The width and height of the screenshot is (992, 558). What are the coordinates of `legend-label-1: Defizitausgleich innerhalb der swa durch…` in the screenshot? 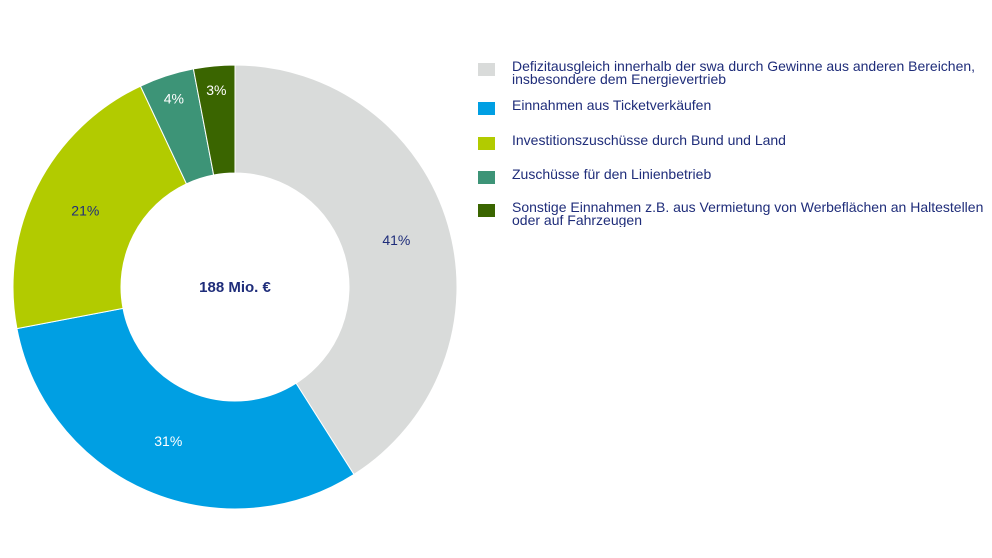 It's located at (744, 73).